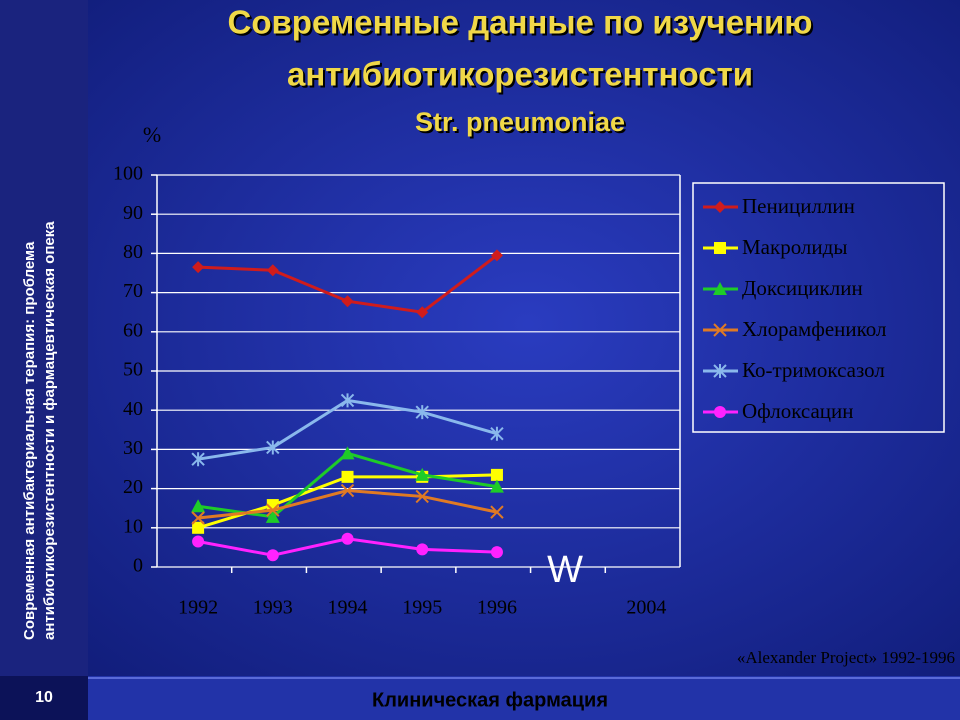  Describe the element at coordinates (814, 329) in the screenshot. I see `legend-label: Хлорамфеникол` at that location.